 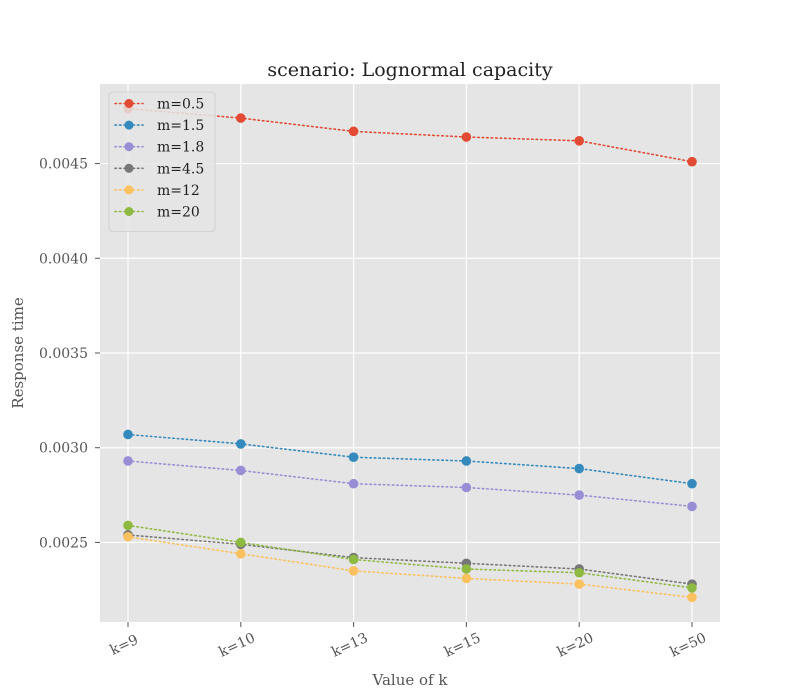 I want to click on x-tick-label: k=15, so click(x=462, y=645).